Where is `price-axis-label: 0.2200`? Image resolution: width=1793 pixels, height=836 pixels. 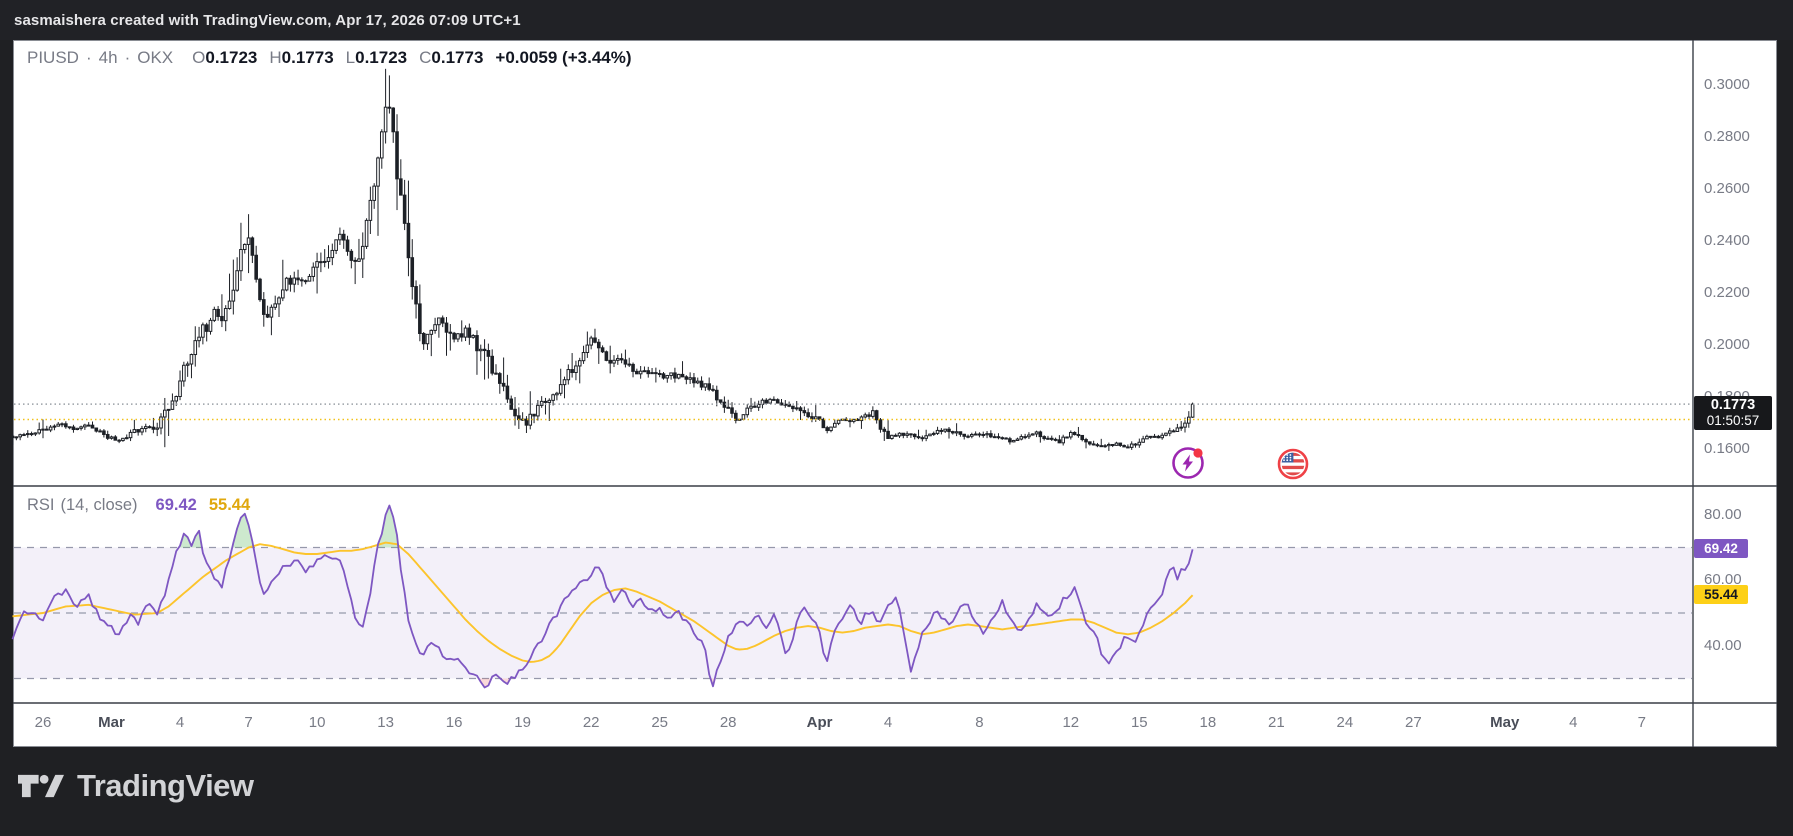 price-axis-label: 0.2200 is located at coordinates (1727, 292).